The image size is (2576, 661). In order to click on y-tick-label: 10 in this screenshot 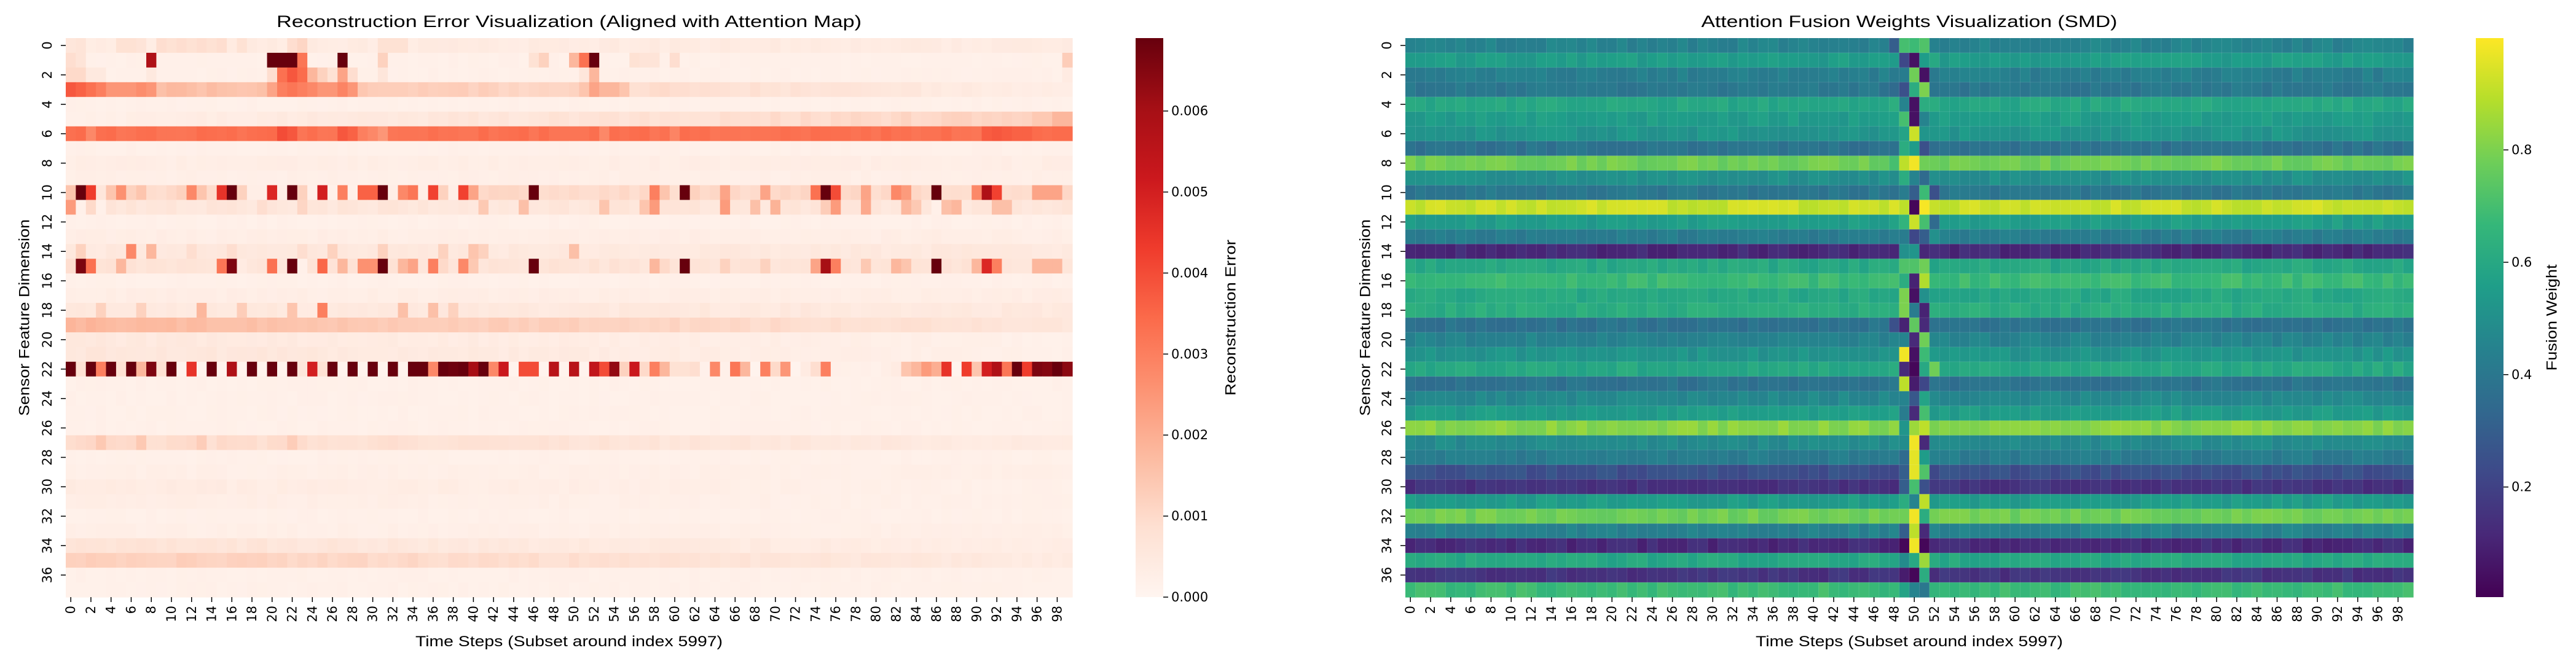, I will do `click(47, 192)`.